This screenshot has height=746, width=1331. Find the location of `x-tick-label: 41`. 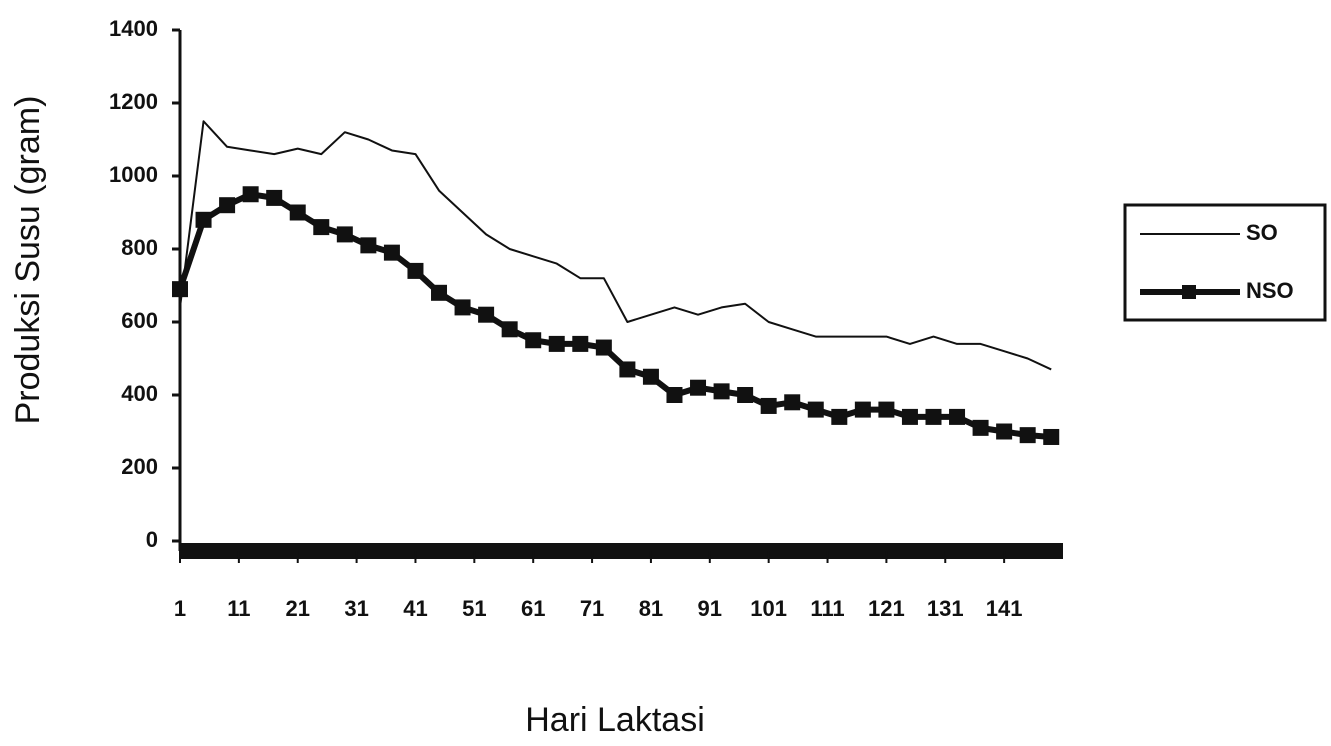

x-tick-label: 41 is located at coordinates (415, 608).